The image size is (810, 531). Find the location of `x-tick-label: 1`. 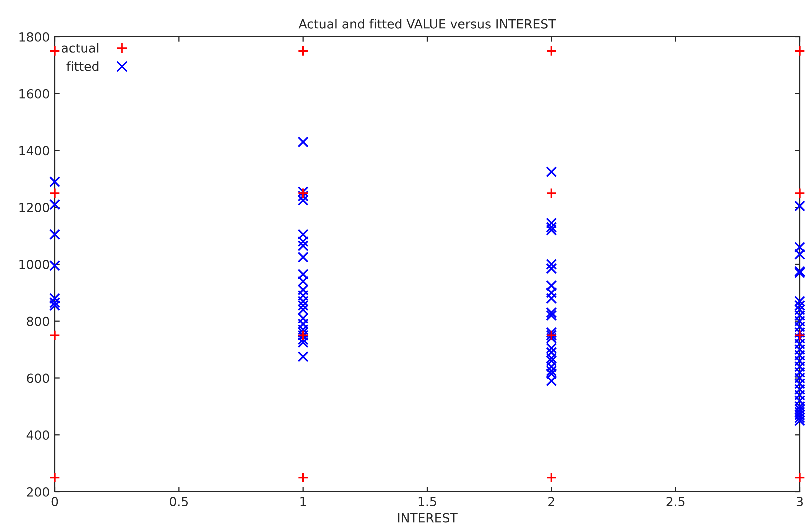

x-tick-label: 1 is located at coordinates (303, 501).